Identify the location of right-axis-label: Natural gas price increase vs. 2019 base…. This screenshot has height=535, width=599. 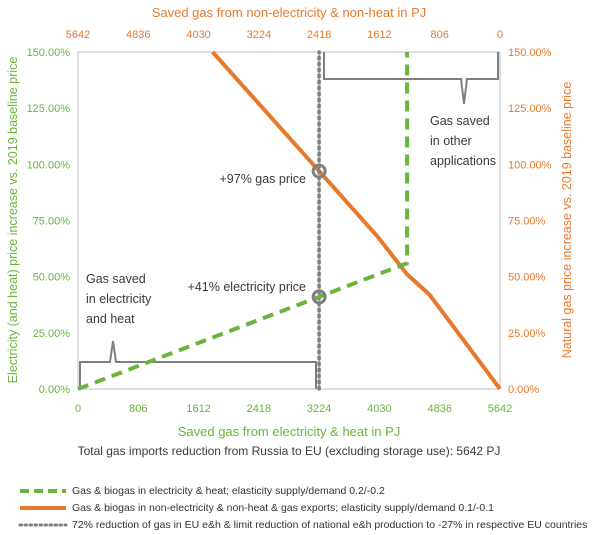
(567, 220).